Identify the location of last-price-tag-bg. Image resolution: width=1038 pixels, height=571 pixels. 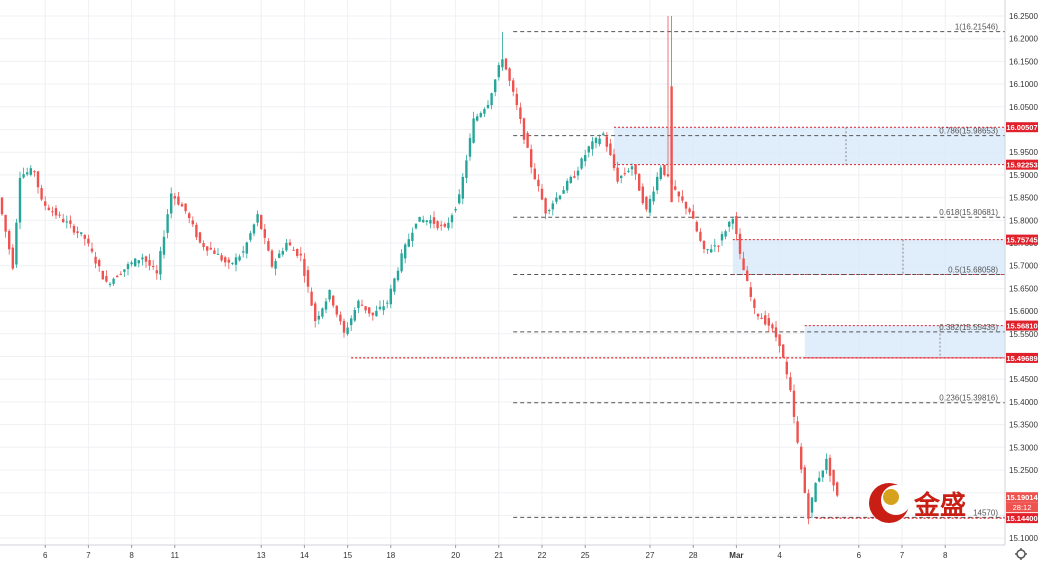
(1022, 497).